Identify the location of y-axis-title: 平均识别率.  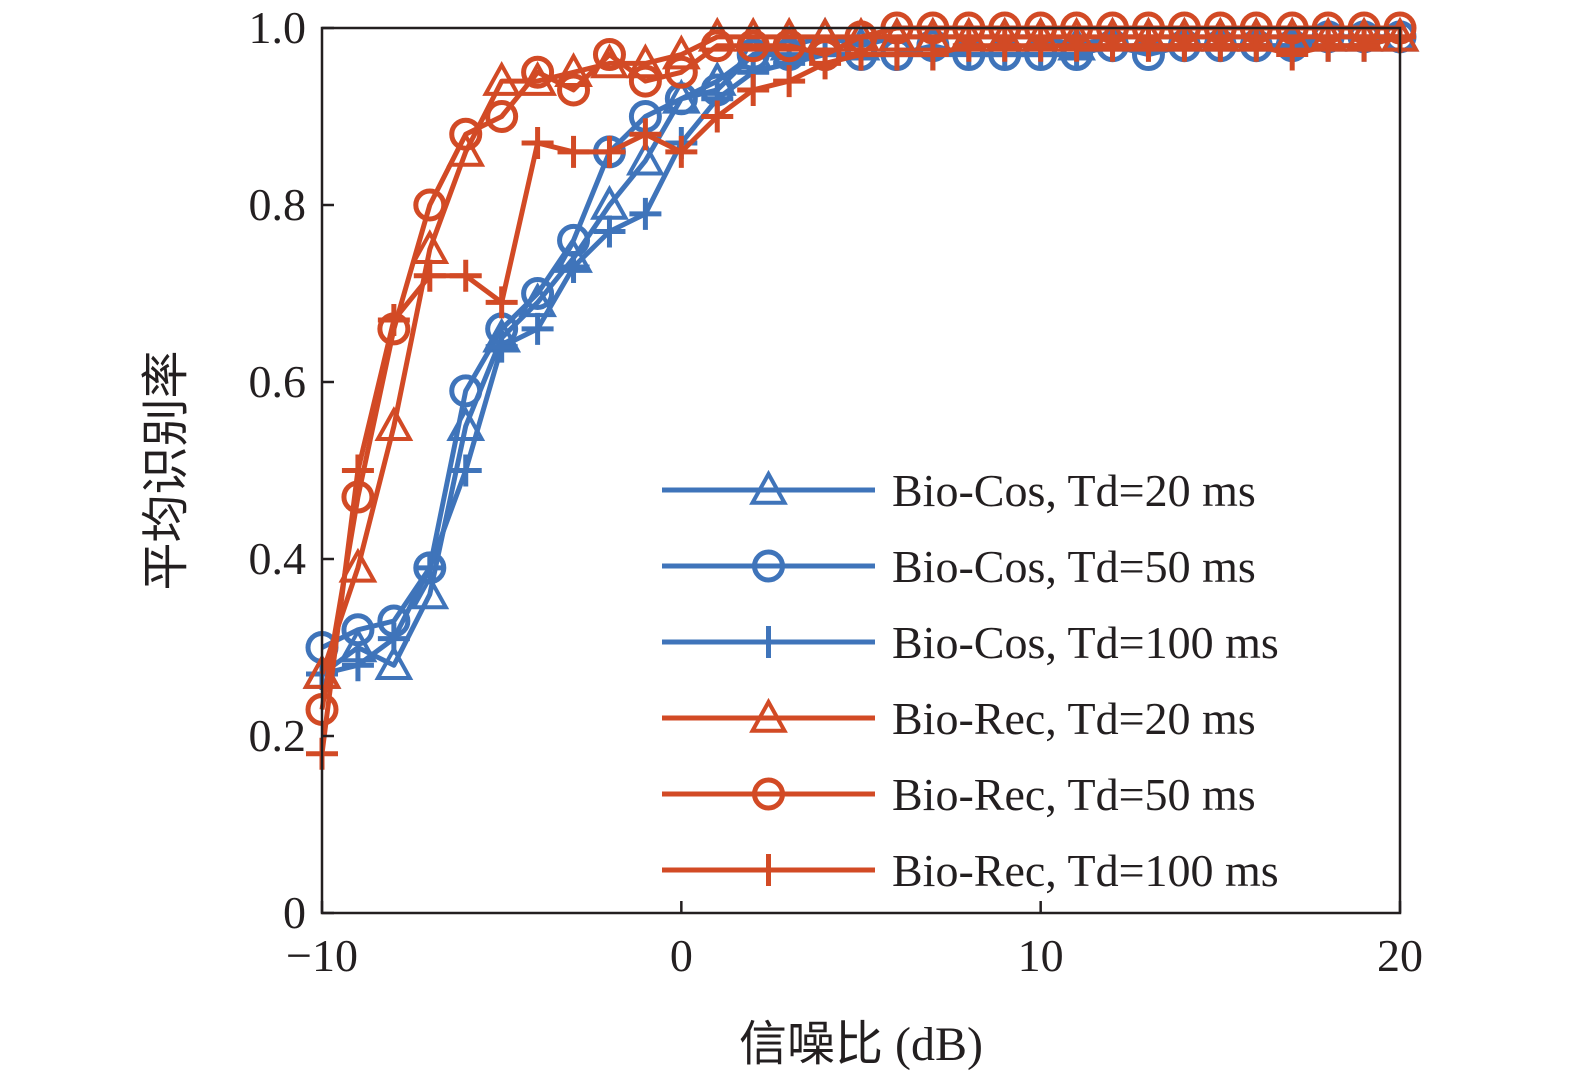
(166, 470).